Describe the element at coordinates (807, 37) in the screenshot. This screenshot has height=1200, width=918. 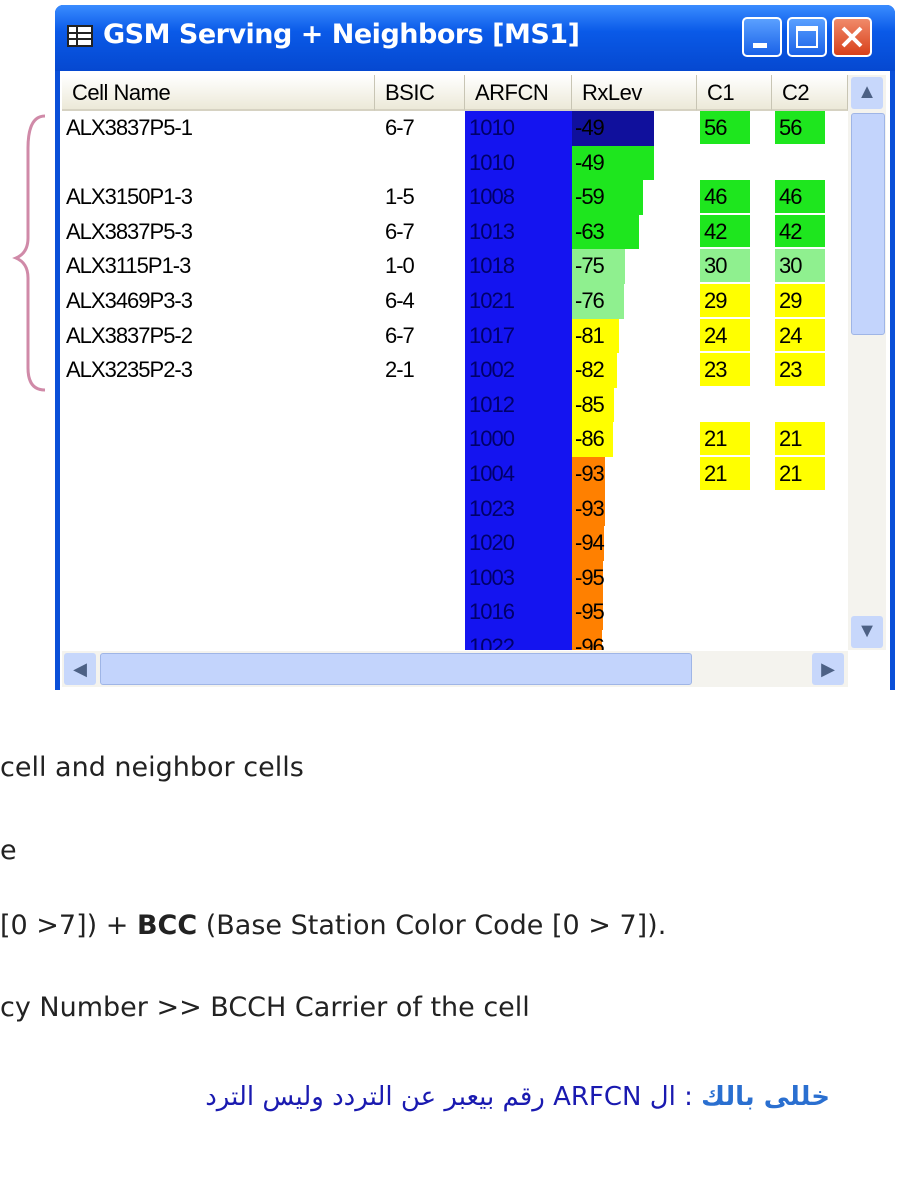
I see `maximize-button` at that location.